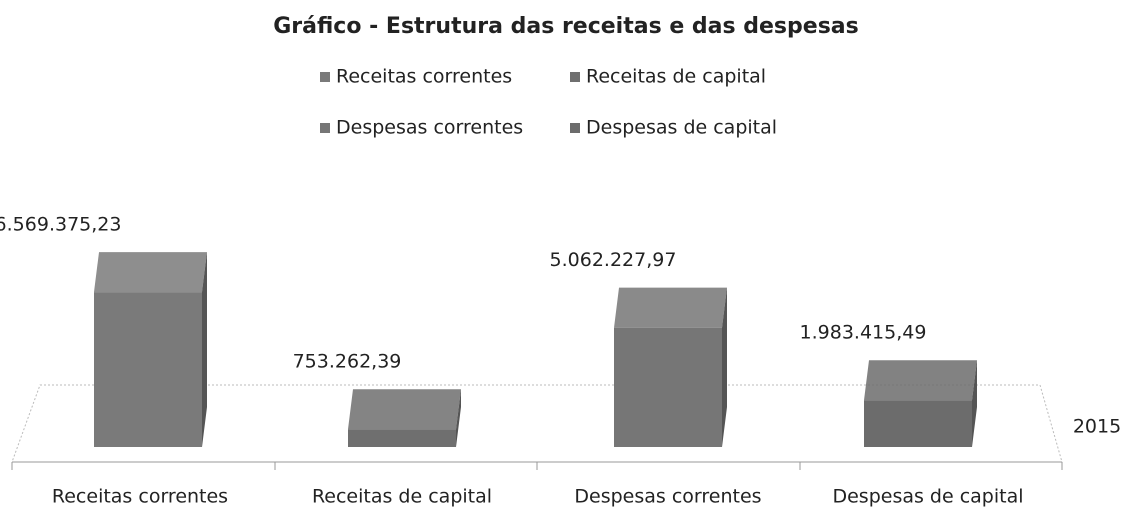 This screenshot has height=513, width=1132. Describe the element at coordinates (347, 362) in the screenshot. I see `data-label: 753.262,39` at that location.